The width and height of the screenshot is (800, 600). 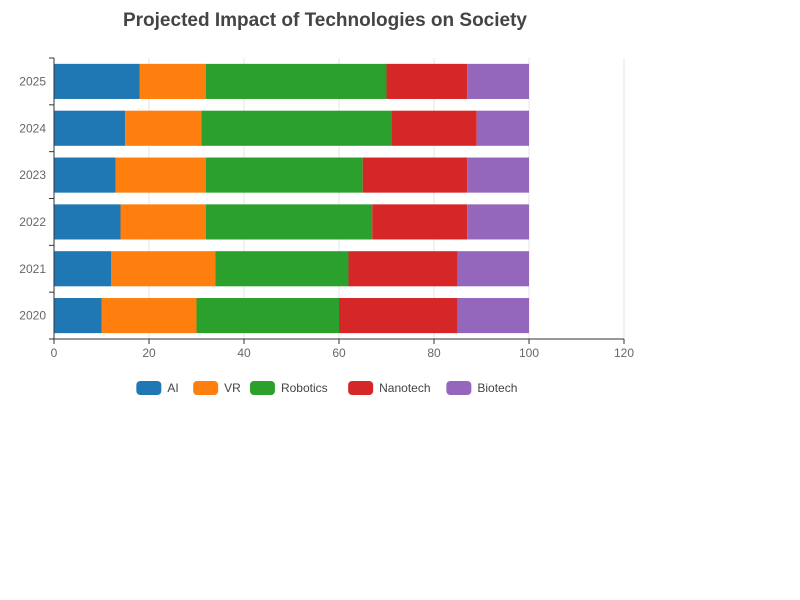 What do you see at coordinates (434, 353) in the screenshot?
I see `x-tick-label: 80` at bounding box center [434, 353].